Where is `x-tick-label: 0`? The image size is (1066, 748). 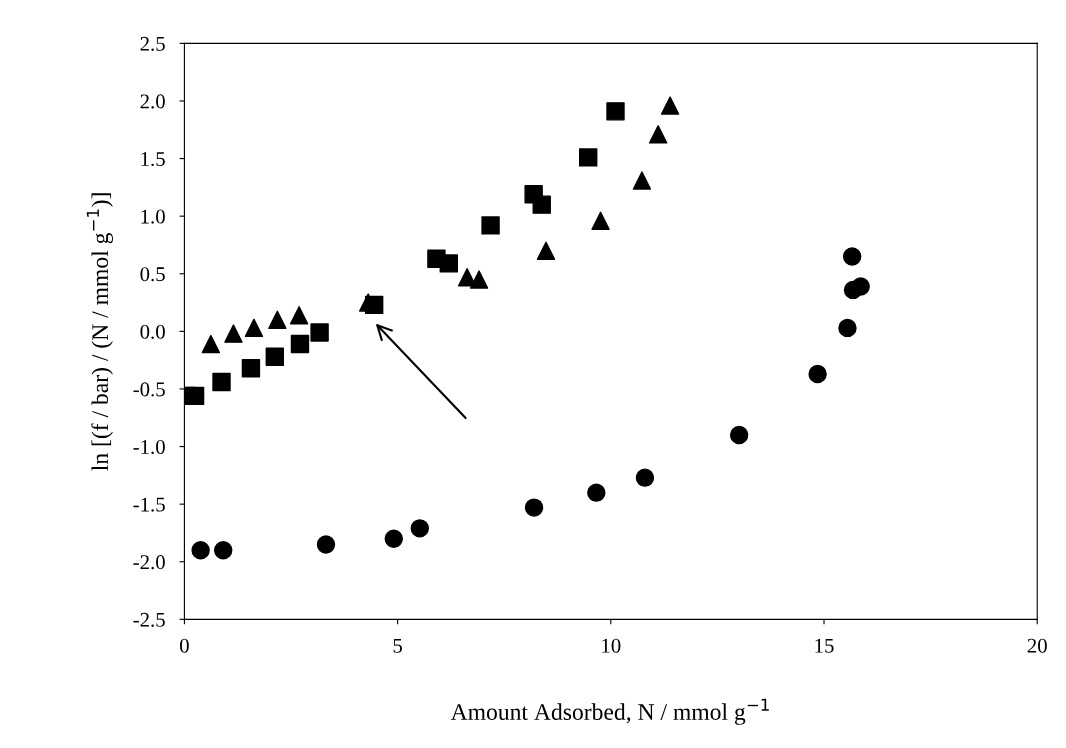 x-tick-label: 0 is located at coordinates (184, 645).